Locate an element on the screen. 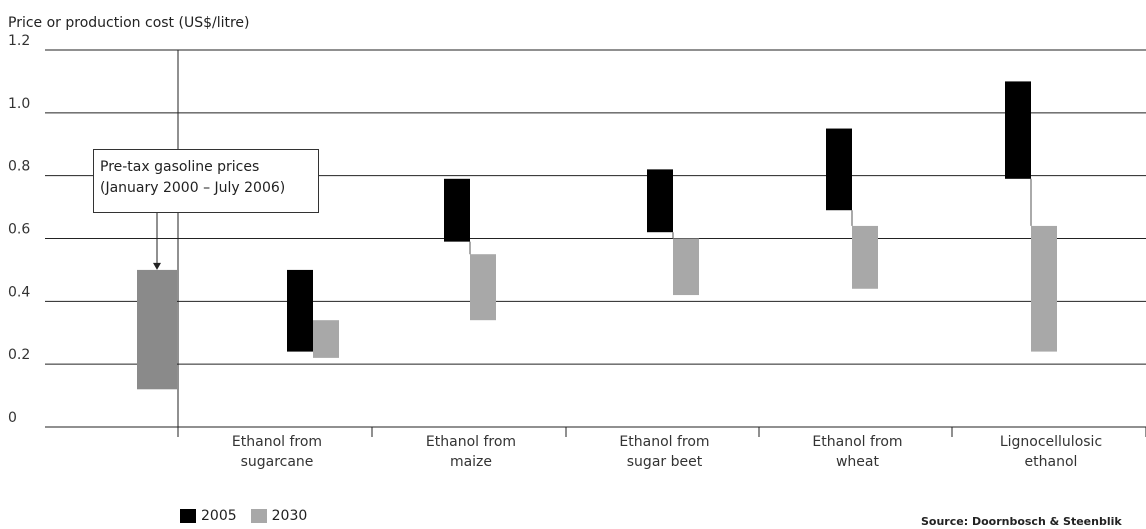 This screenshot has height=529, width=1146. legend-swatch-2005 is located at coordinates (188, 516).